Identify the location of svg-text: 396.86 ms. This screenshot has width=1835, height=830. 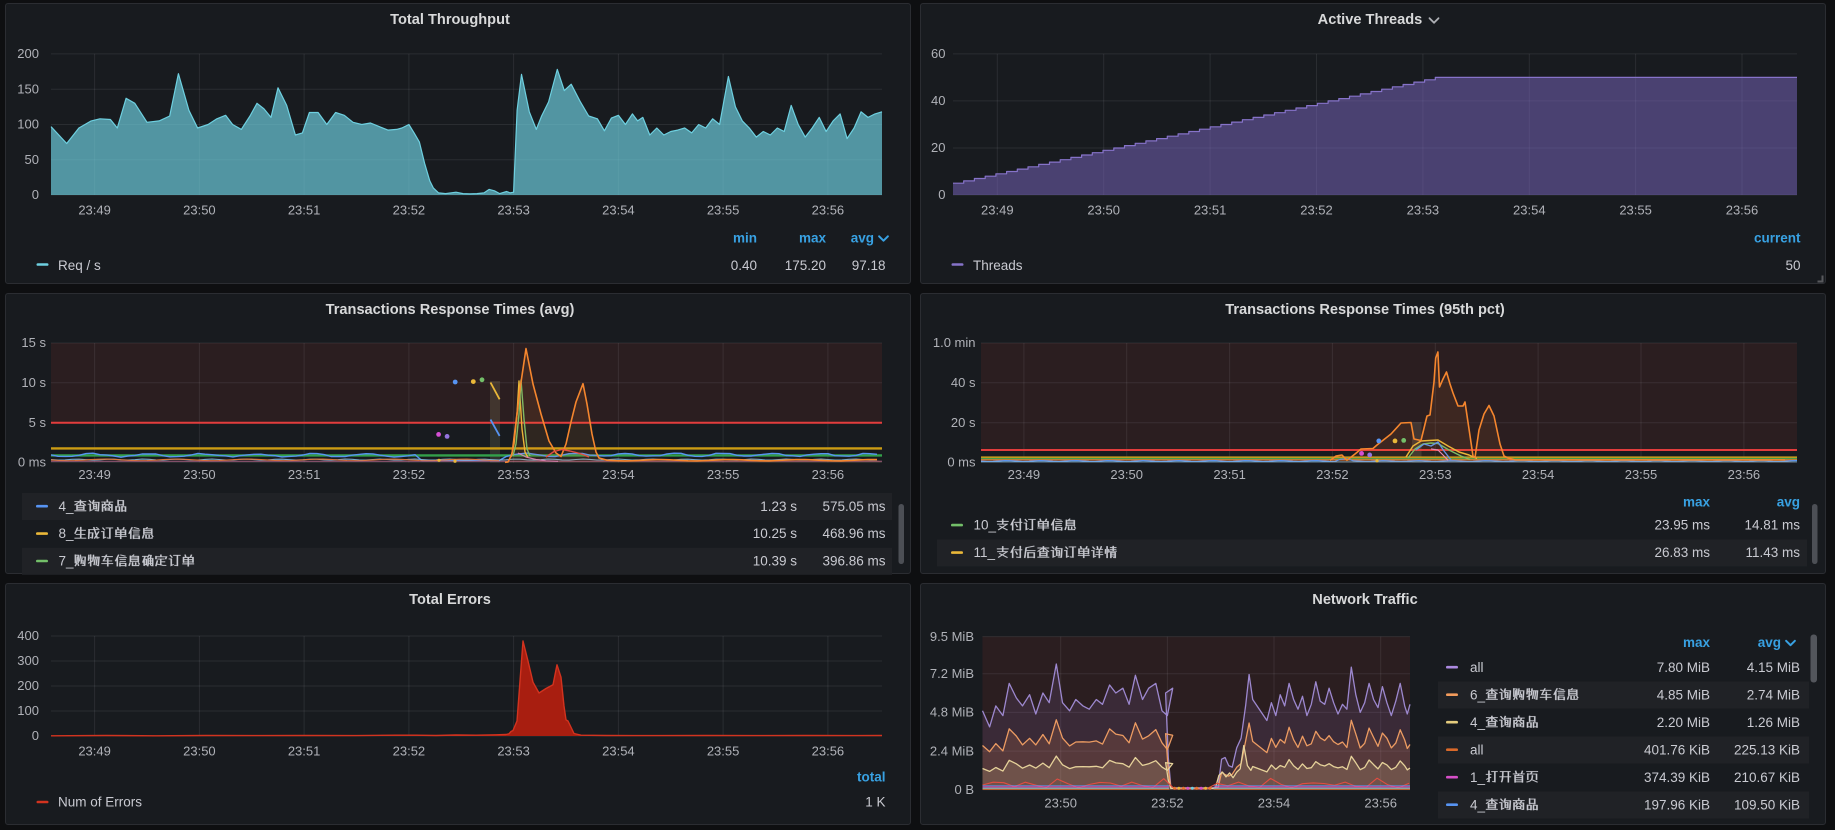
(853, 561).